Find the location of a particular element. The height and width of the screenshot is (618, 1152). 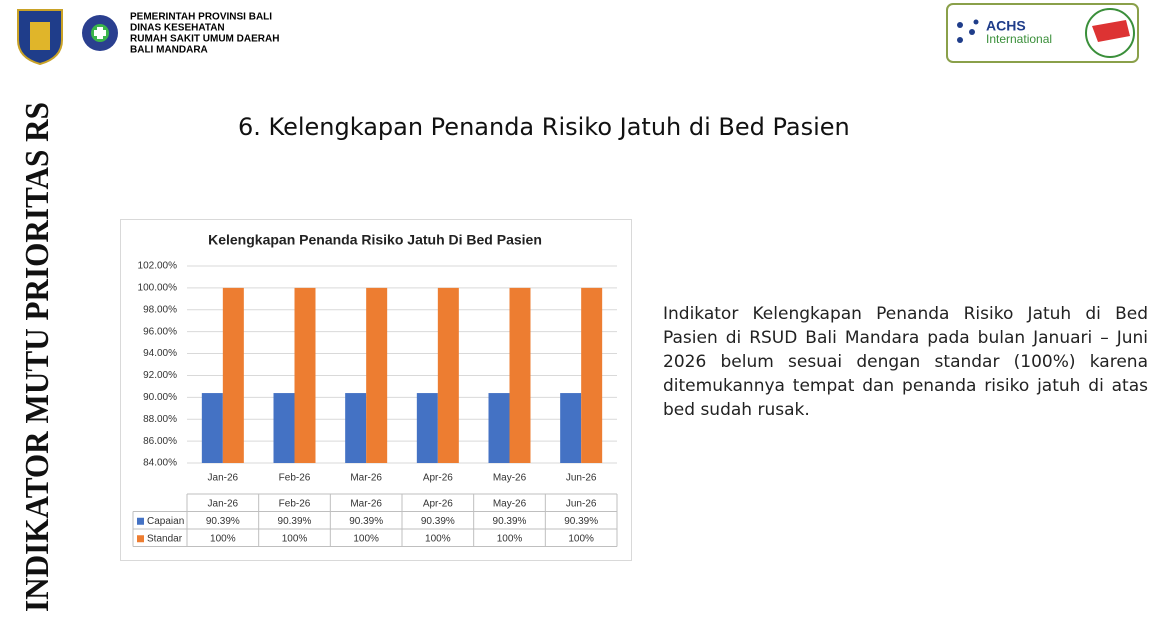

header-line: RUMAH SAKIT UMUM DAERAH is located at coordinates (204, 39).